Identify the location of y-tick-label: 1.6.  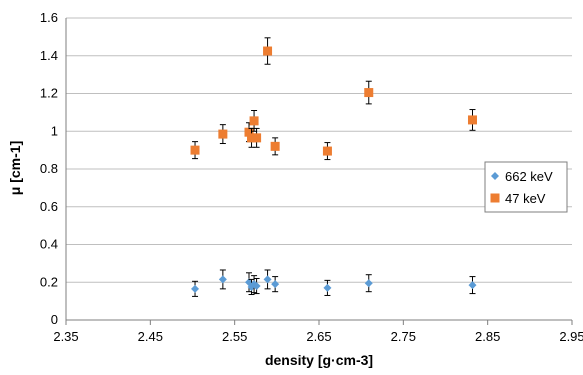
(49, 17).